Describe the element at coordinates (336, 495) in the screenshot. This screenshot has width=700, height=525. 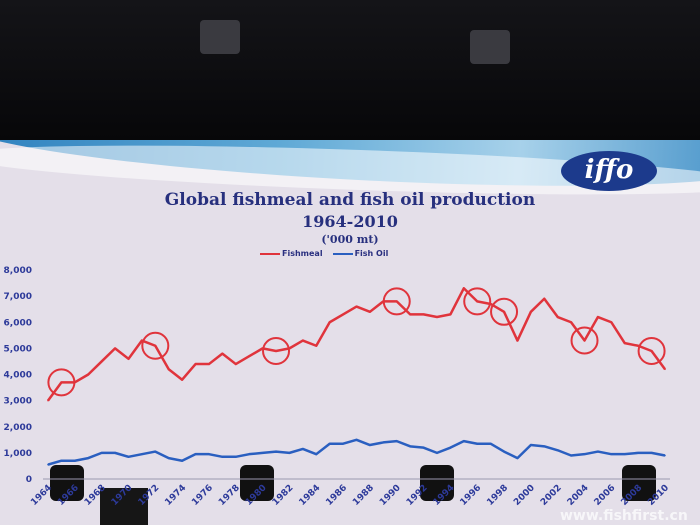
I see `x-tick-label: 1986` at that location.